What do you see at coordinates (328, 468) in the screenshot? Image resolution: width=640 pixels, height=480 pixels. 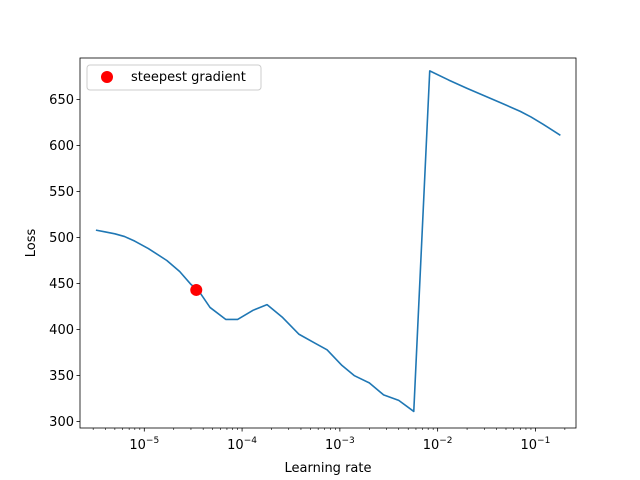 I see `x-axis-label: Learning rate` at bounding box center [328, 468].